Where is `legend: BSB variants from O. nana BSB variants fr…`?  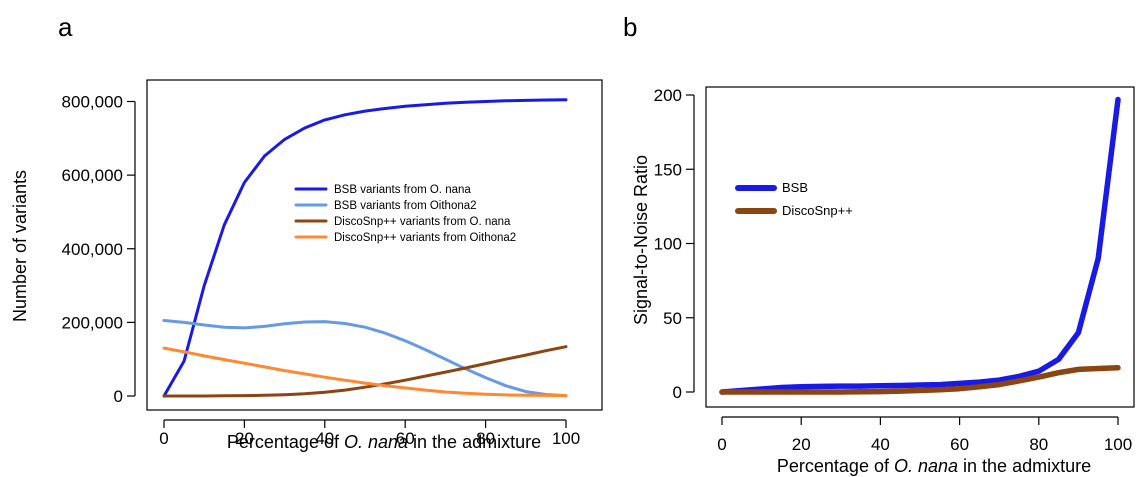 legend: BSB variants from O. nana BSB variants fr… is located at coordinates (405, 214).